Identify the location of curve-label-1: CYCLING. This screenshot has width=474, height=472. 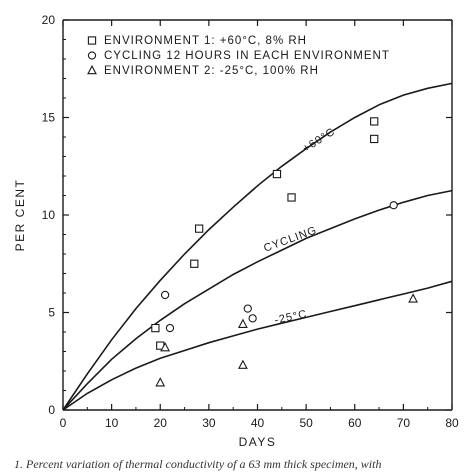
(290, 239).